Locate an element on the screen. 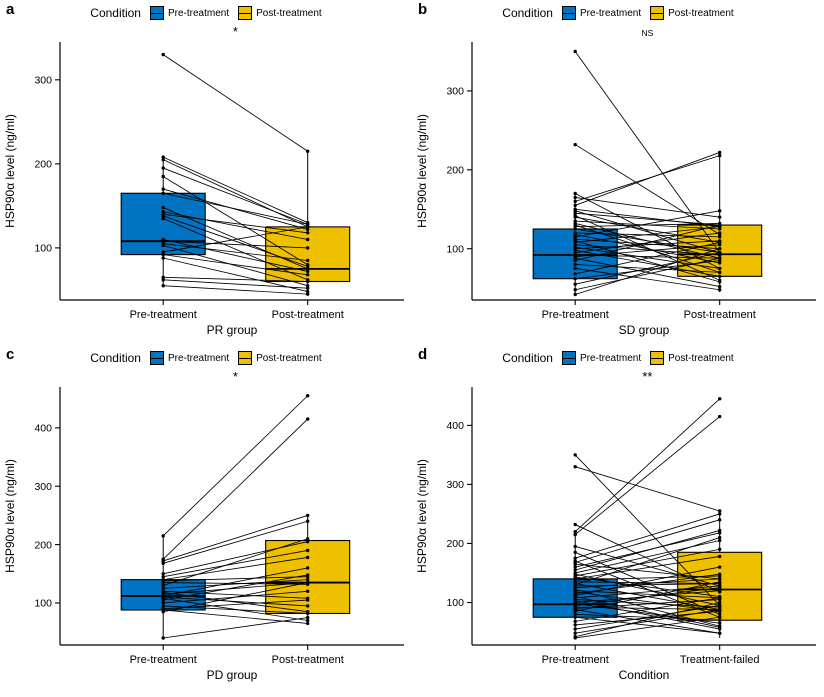 This screenshot has height=697, width=824. svg-text: PR group is located at coordinates (232, 330).